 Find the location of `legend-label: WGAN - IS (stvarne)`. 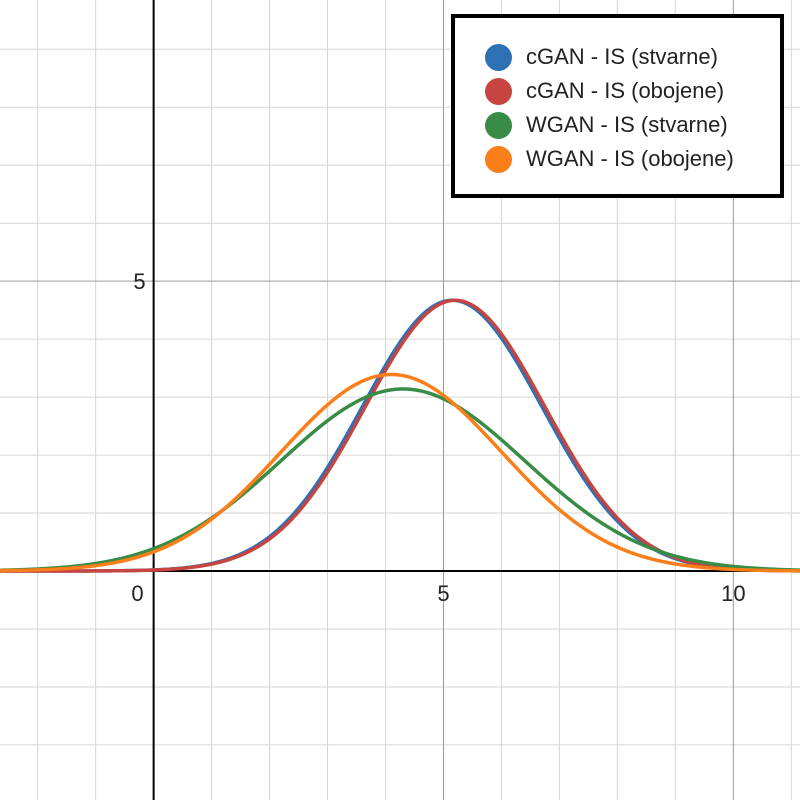

legend-label: WGAN - IS (stvarne) is located at coordinates (627, 124).